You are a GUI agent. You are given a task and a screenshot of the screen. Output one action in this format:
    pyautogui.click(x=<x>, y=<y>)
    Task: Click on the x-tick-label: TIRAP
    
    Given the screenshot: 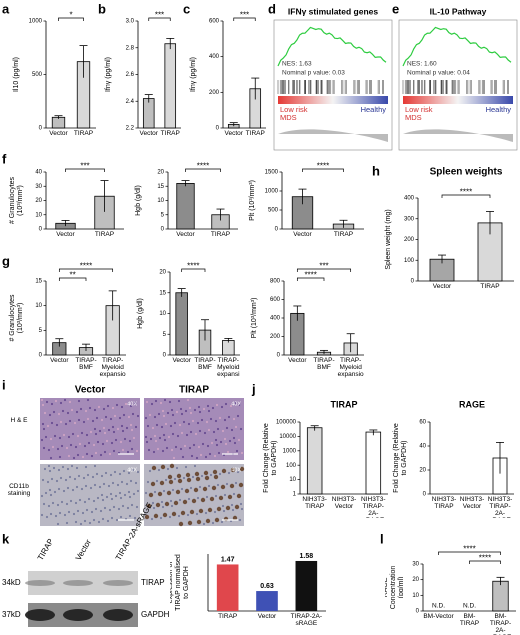 What is the action you would take?
    pyautogui.click(x=104, y=234)
    